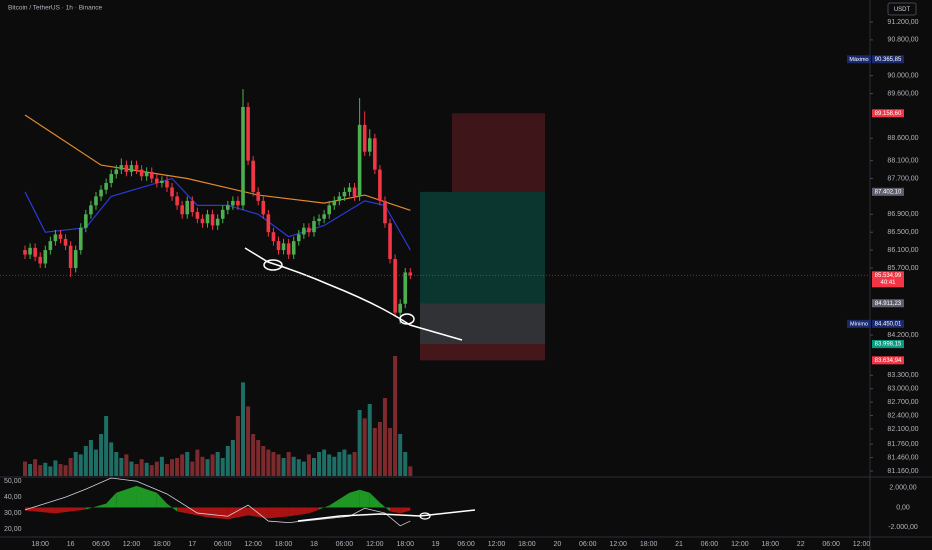 This screenshot has height=550, width=932. What do you see at coordinates (902, 93) in the screenshot?
I see `y-tick-label: 89.600,00` at bounding box center [902, 93].